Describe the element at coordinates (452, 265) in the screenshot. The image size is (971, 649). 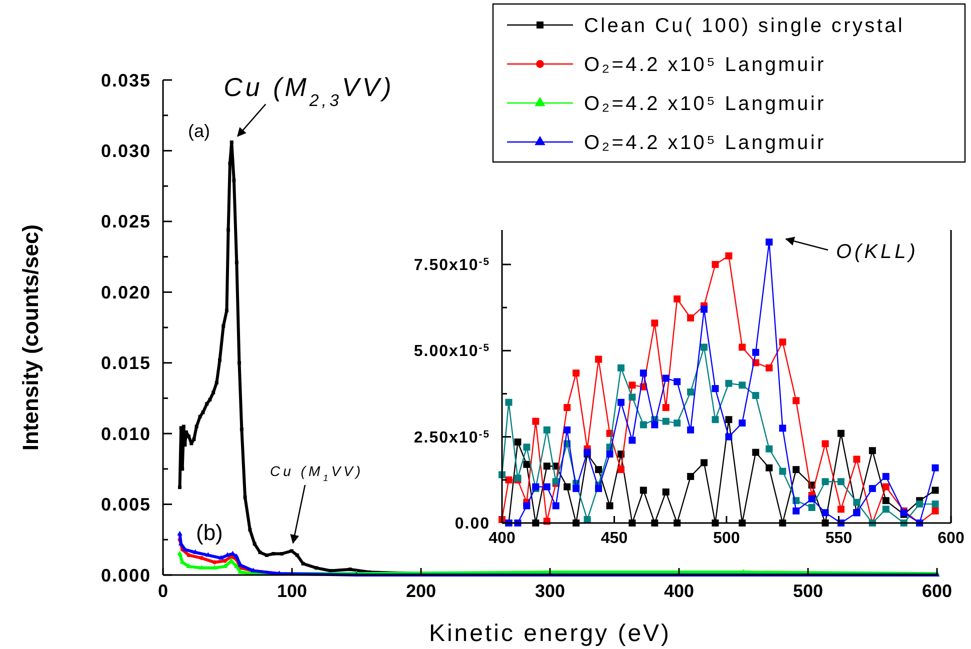
I see `y-tick-label: 7.50x10$^{-5}$` at that location.